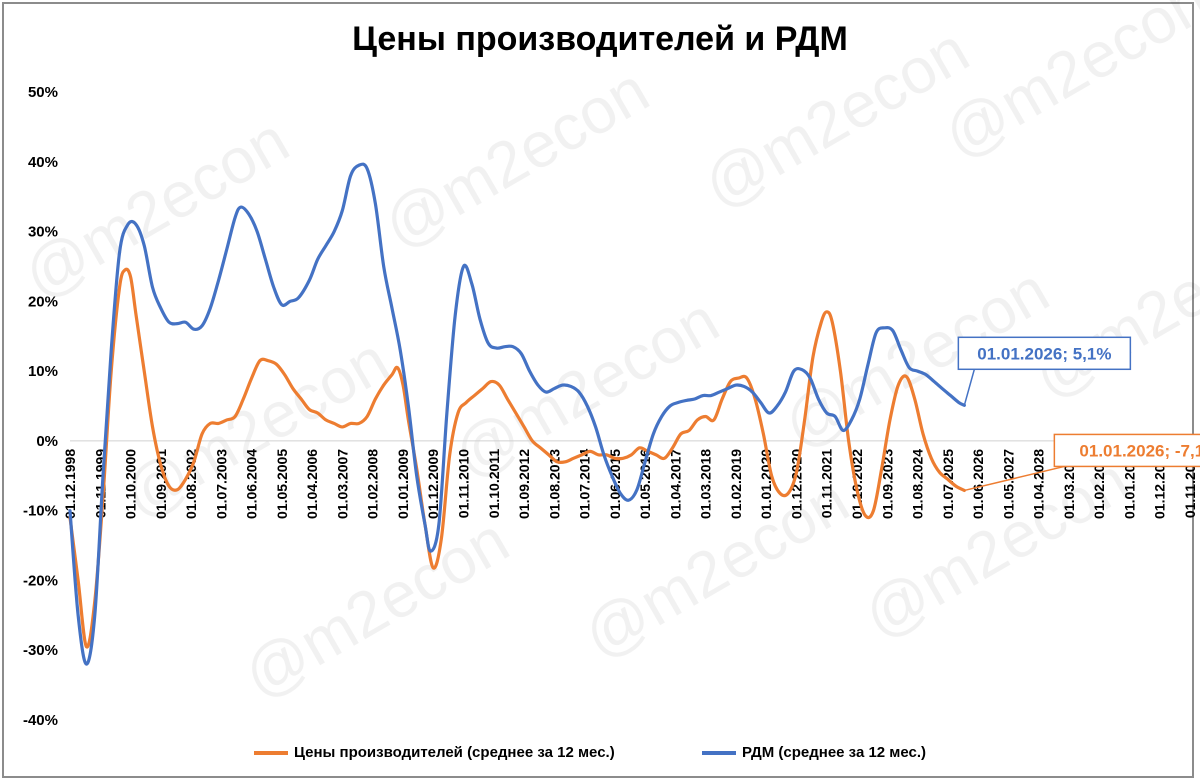 Image resolution: width=1200 pixels, height=784 pixels. What do you see at coordinates (969, 387) in the screenshot?
I see `callout-leader-rdm` at bounding box center [969, 387].